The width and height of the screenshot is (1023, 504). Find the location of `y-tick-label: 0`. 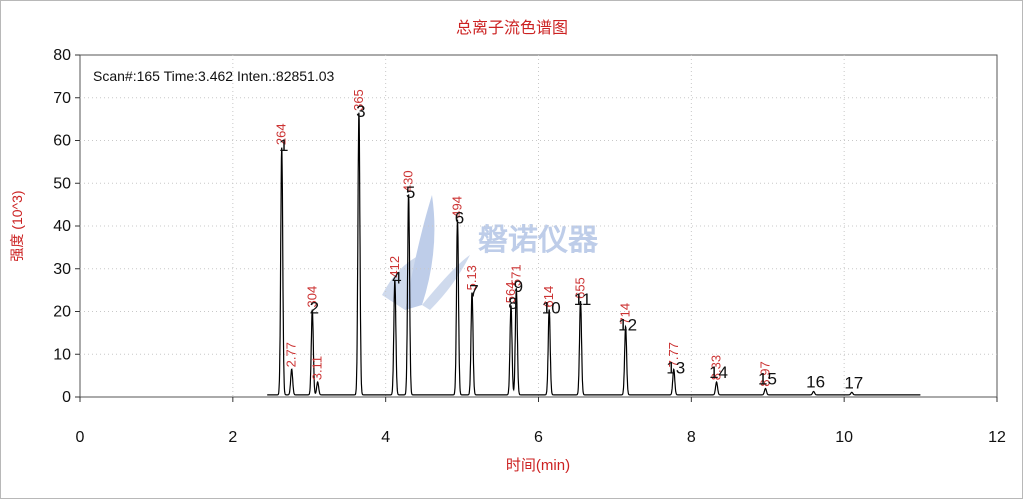

y-tick-label: 0 is located at coordinates (66, 397).